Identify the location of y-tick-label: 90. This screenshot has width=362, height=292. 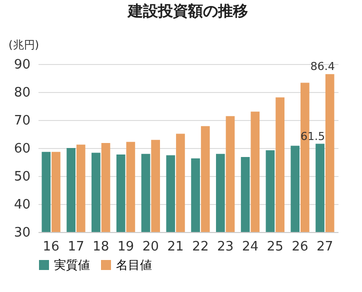
(22, 65).